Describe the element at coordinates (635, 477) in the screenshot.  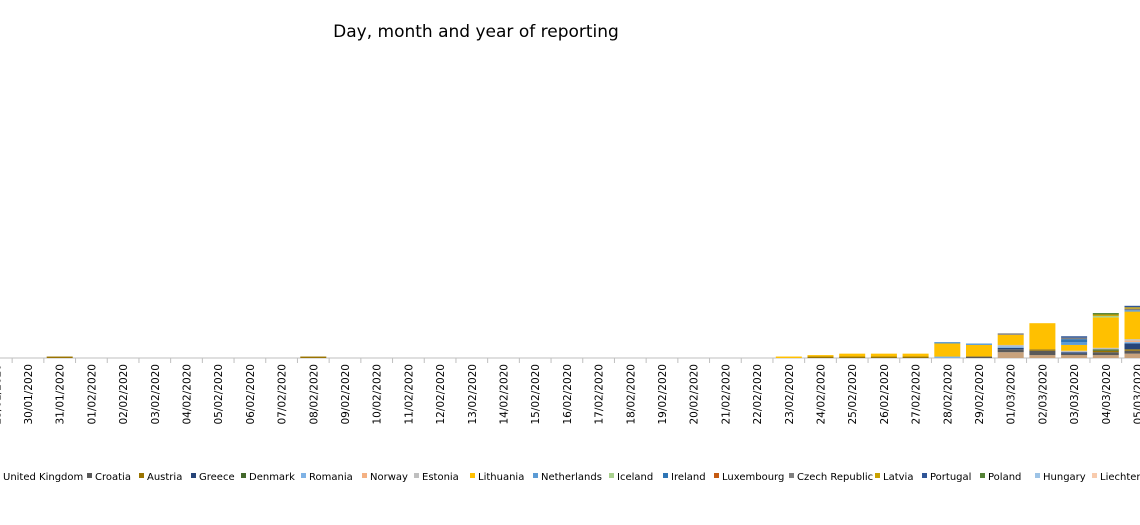
I see `legend-label: Iceland` at that location.